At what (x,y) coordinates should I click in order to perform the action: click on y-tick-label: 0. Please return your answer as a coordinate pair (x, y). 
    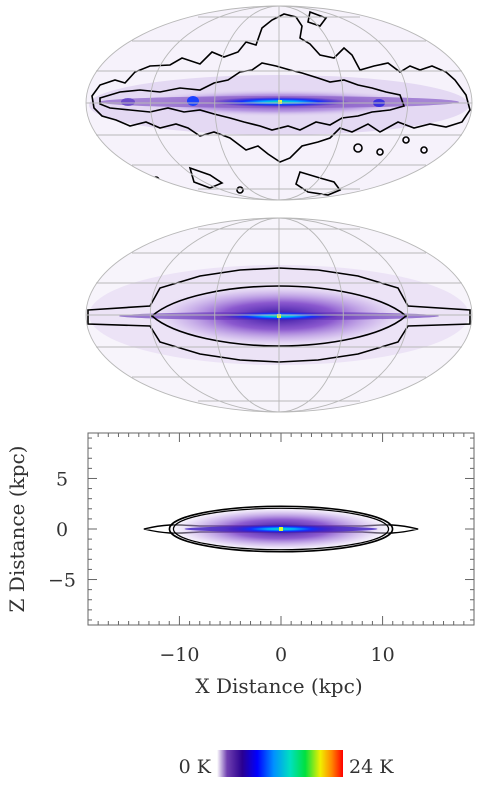
    Looking at the image, I should click on (62, 530).